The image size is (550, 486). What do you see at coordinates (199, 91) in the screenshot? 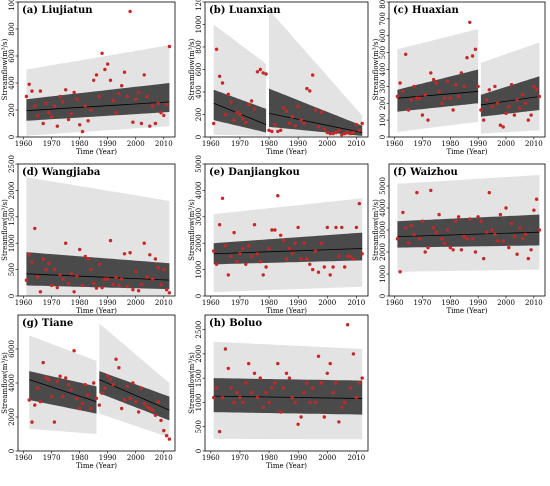
I see `y-tick-label: 400` at bounding box center [199, 91].